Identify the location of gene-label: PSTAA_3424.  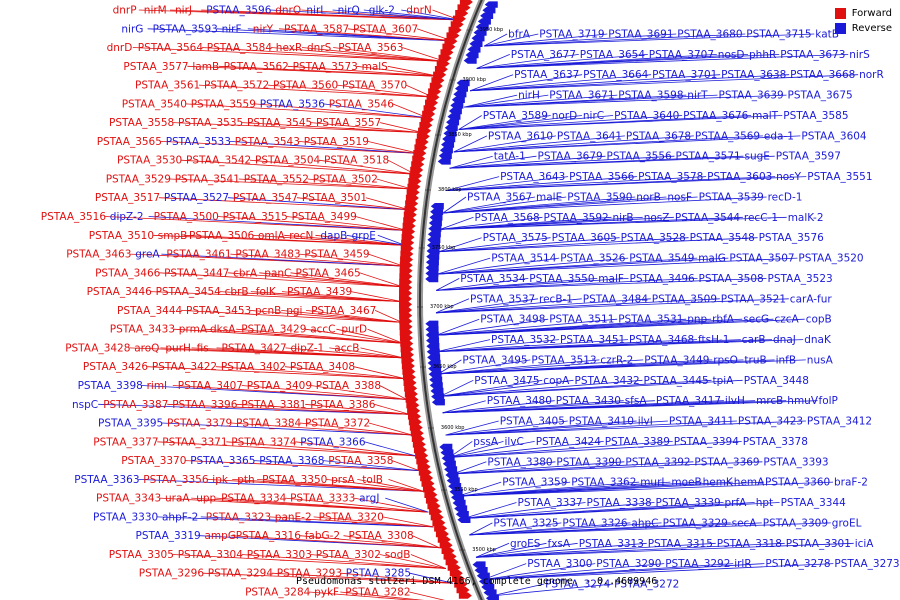
(569, 442).